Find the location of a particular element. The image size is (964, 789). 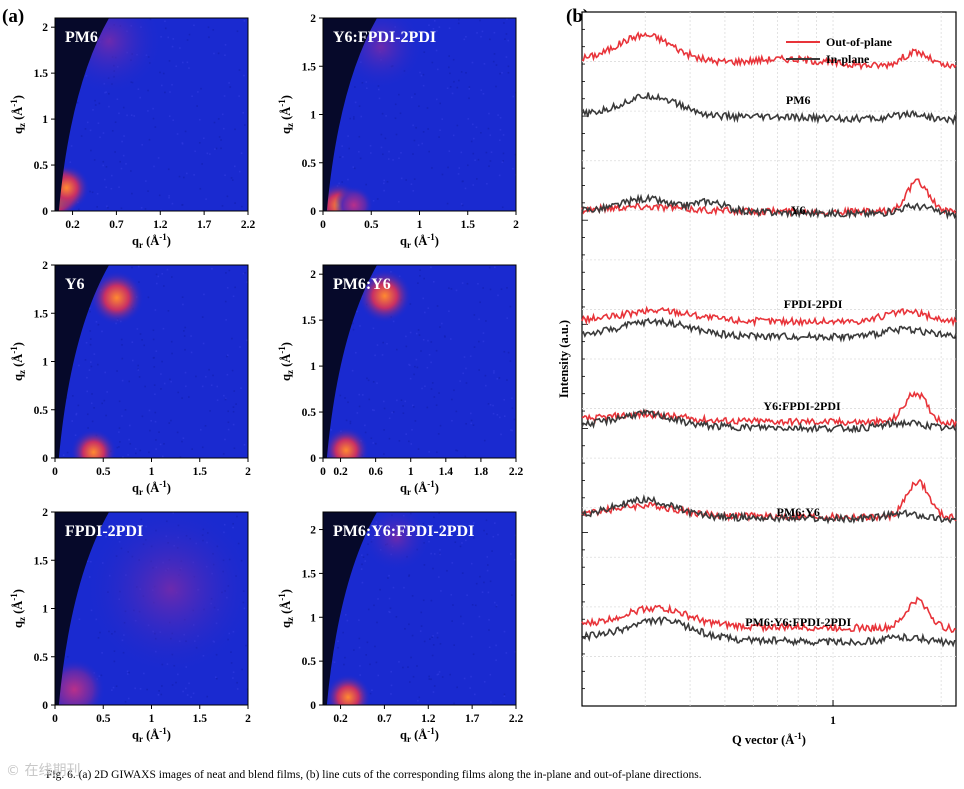

x-tick-label: 1 is located at coordinates (152, 719).